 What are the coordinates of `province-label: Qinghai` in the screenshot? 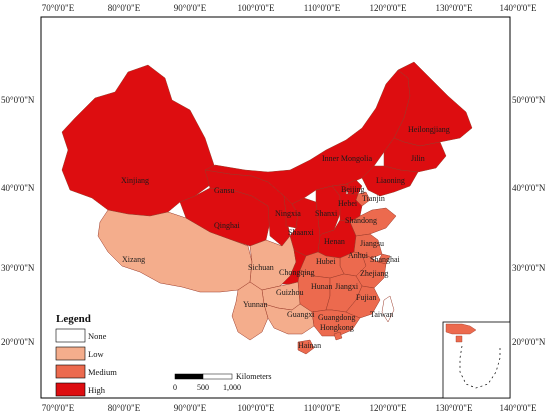 It's located at (227, 225).